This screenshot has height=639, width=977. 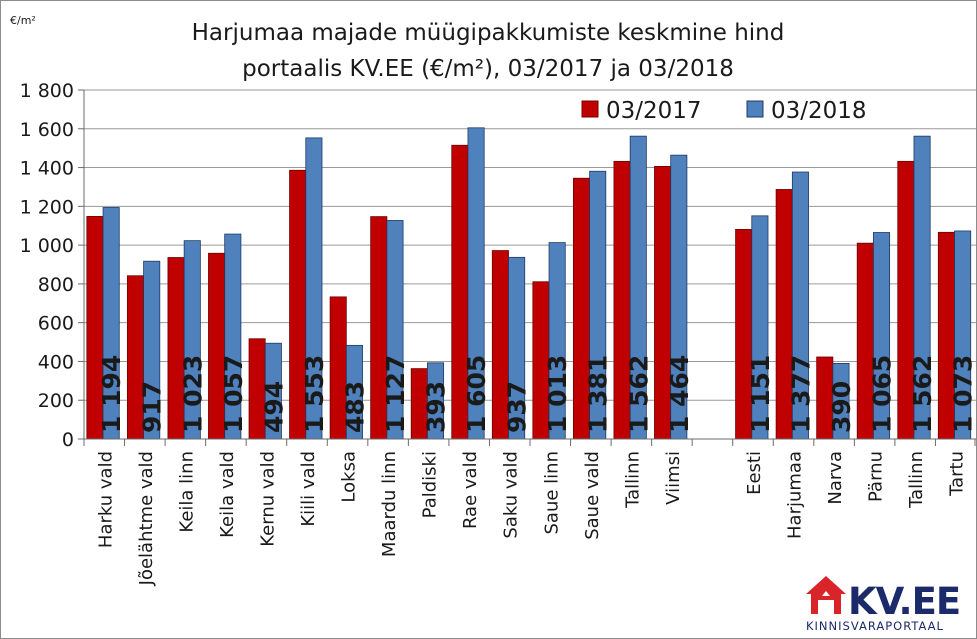 I want to click on x-tick-label: Tartu, so click(x=957, y=474).